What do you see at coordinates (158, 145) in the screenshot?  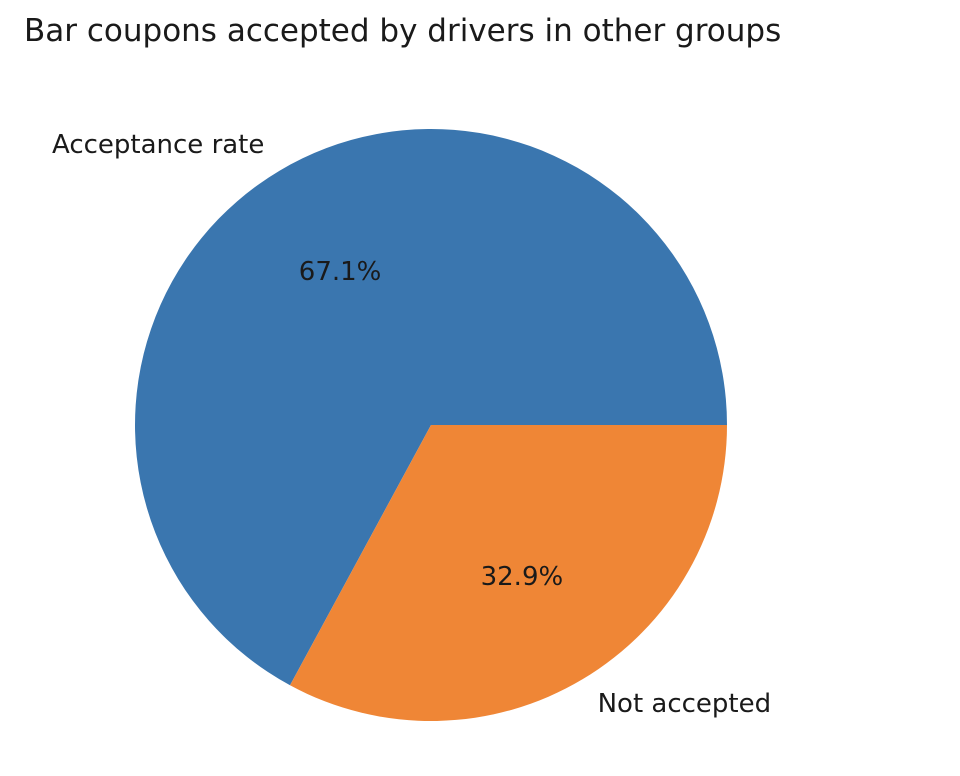 I see `slice-label-acceptance-rate: Acceptance rate` at bounding box center [158, 145].